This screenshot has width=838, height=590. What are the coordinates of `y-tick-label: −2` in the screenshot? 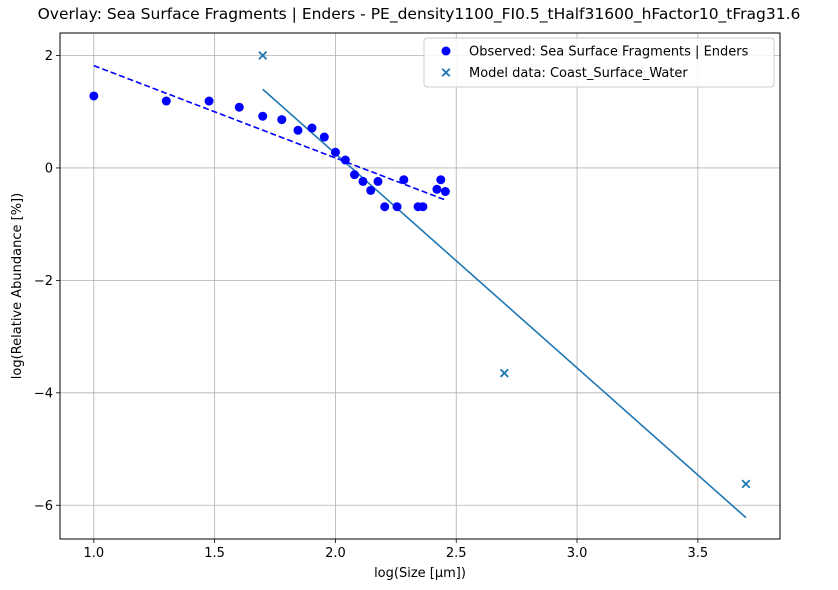 It's located at (43, 281).